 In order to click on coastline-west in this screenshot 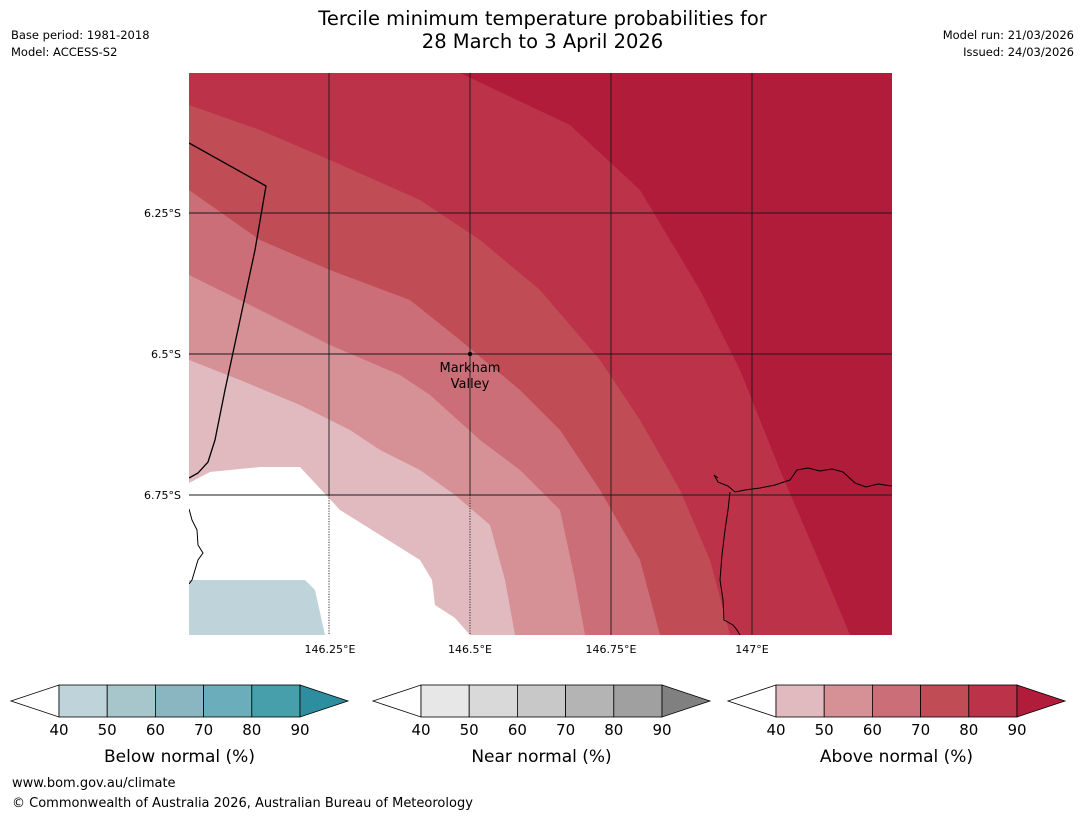, I will do `click(196, 546)`.